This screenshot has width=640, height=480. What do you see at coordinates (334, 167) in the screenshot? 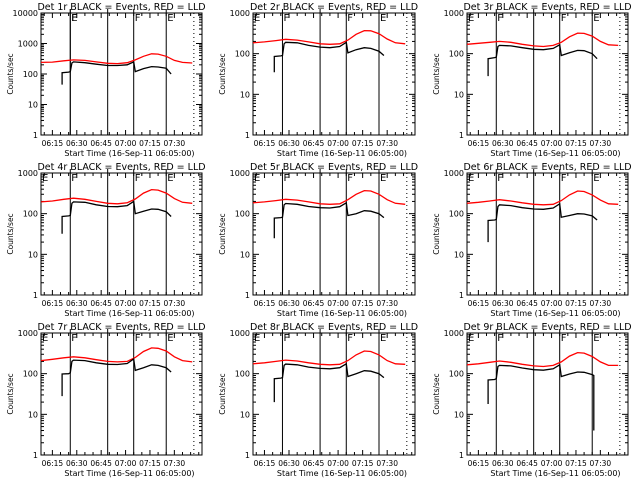
I see `panel-title: Det 5r BLACK = Events, RED = LLD` at bounding box center [334, 167].